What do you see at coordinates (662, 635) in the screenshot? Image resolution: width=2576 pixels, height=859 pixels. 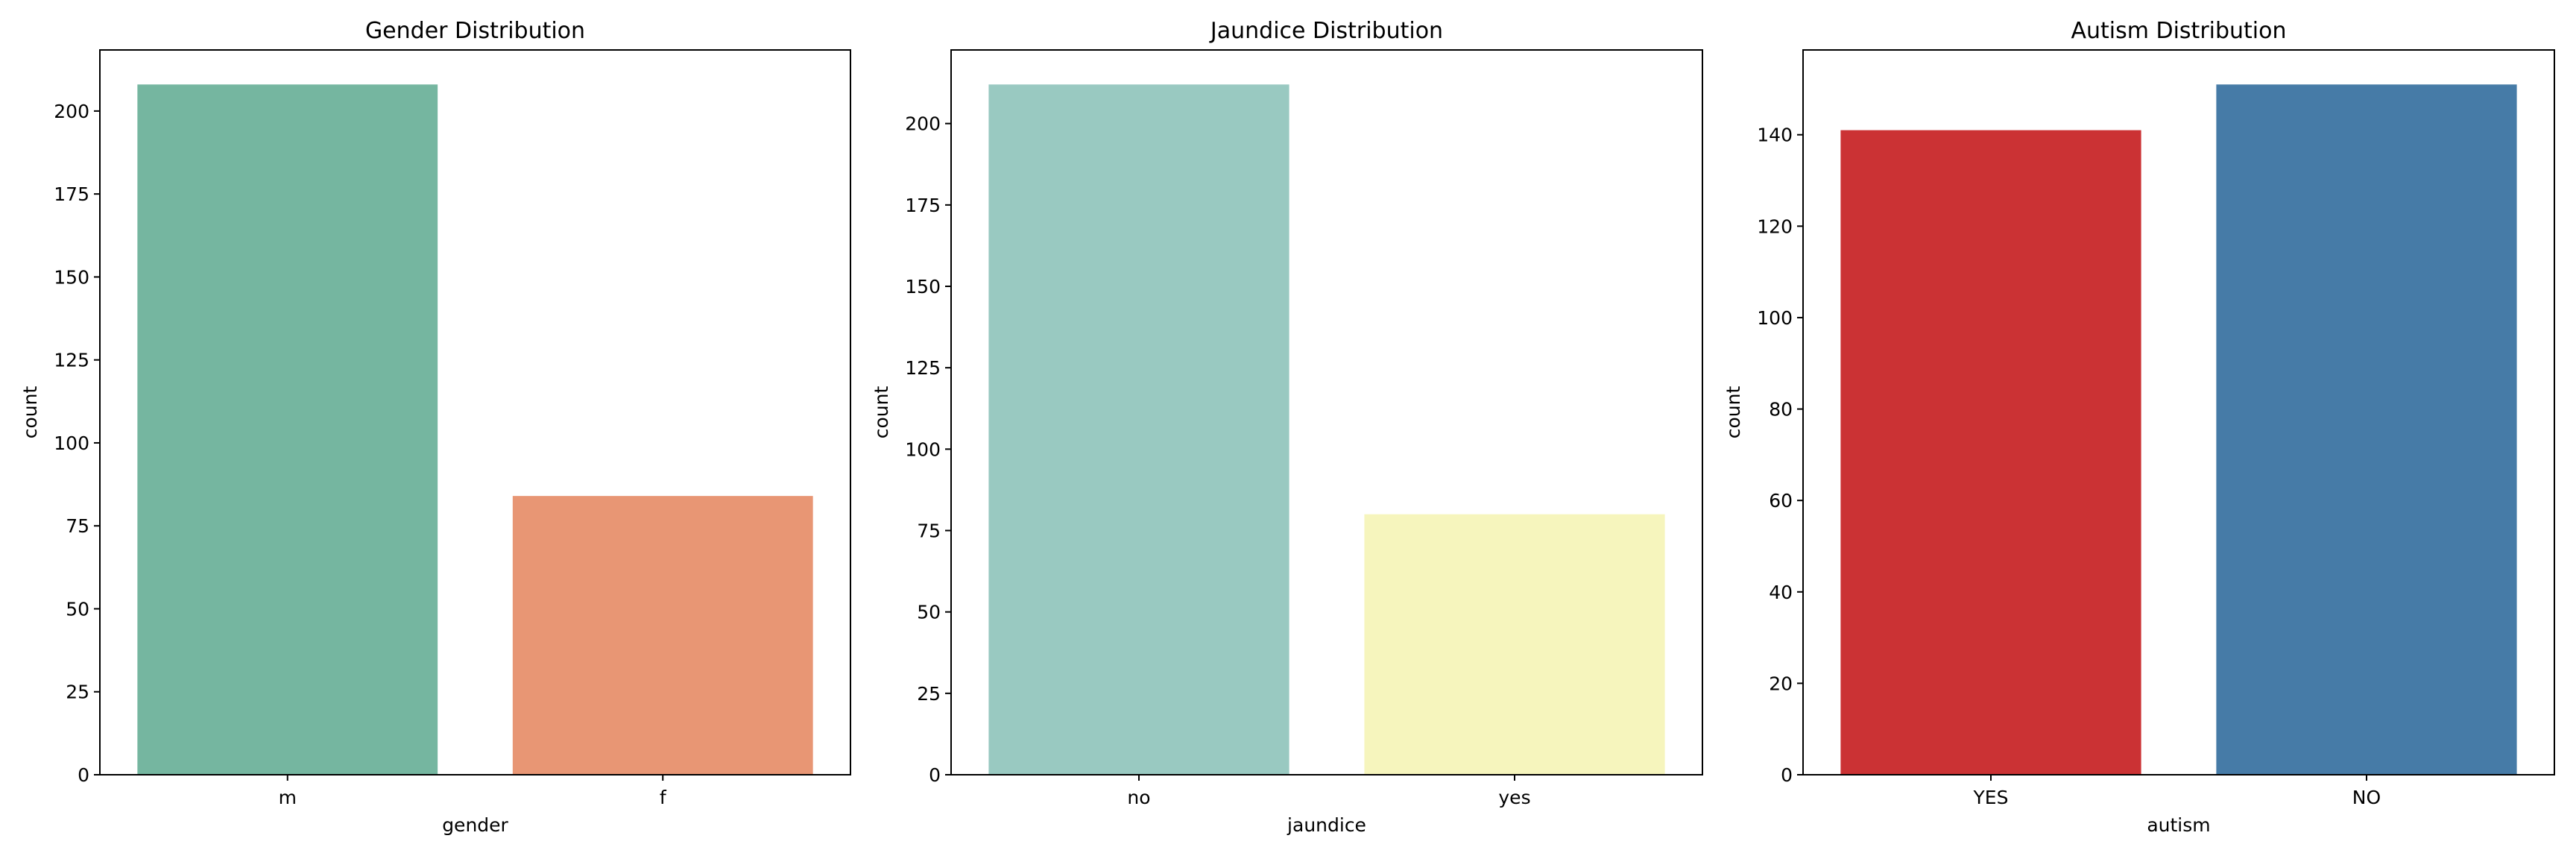 I see `bar-f` at bounding box center [662, 635].